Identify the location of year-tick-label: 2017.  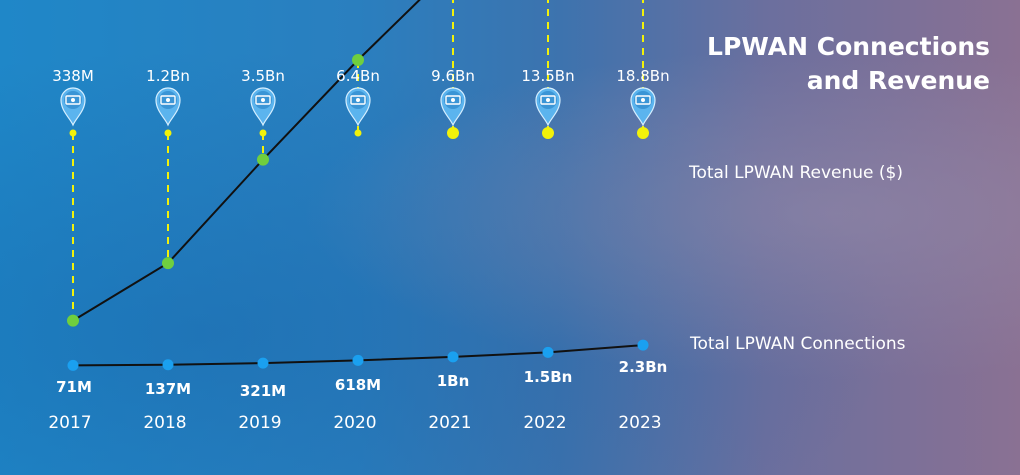
(69, 423).